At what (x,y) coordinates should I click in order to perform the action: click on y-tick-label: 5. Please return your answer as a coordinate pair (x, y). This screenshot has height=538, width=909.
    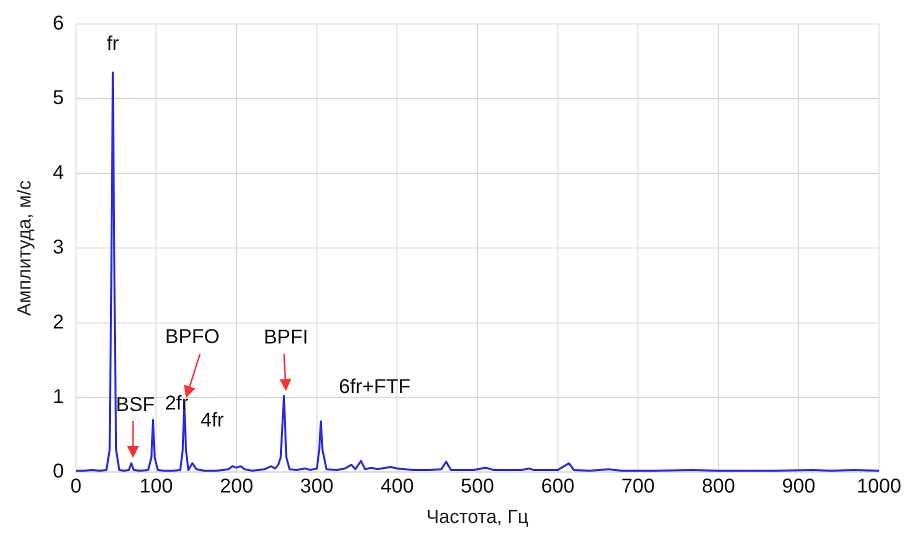
    Looking at the image, I should click on (58, 98).